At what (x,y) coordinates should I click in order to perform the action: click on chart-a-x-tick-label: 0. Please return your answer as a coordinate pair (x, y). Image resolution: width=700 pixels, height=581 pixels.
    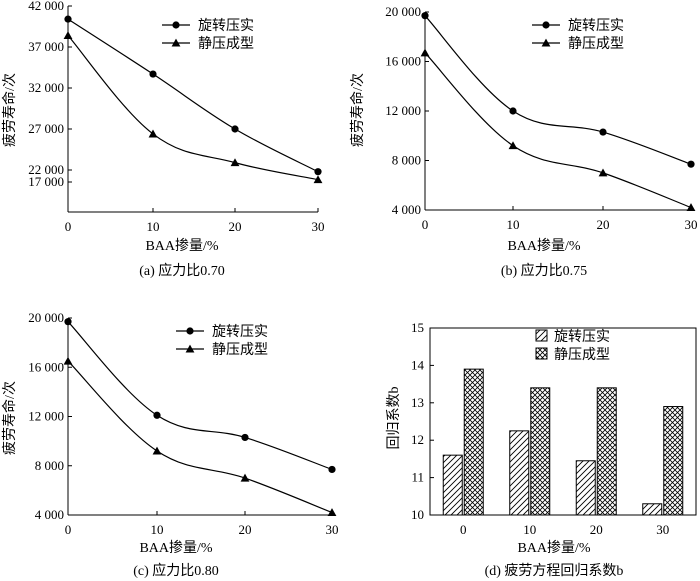
    Looking at the image, I should click on (68, 226).